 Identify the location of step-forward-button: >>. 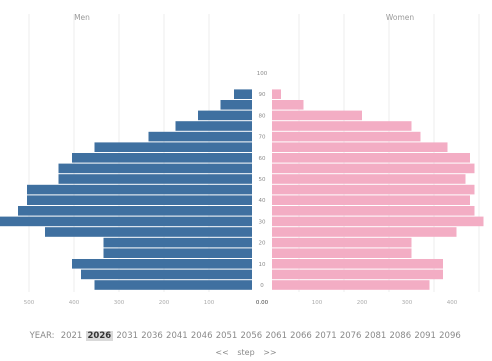
(270, 352).